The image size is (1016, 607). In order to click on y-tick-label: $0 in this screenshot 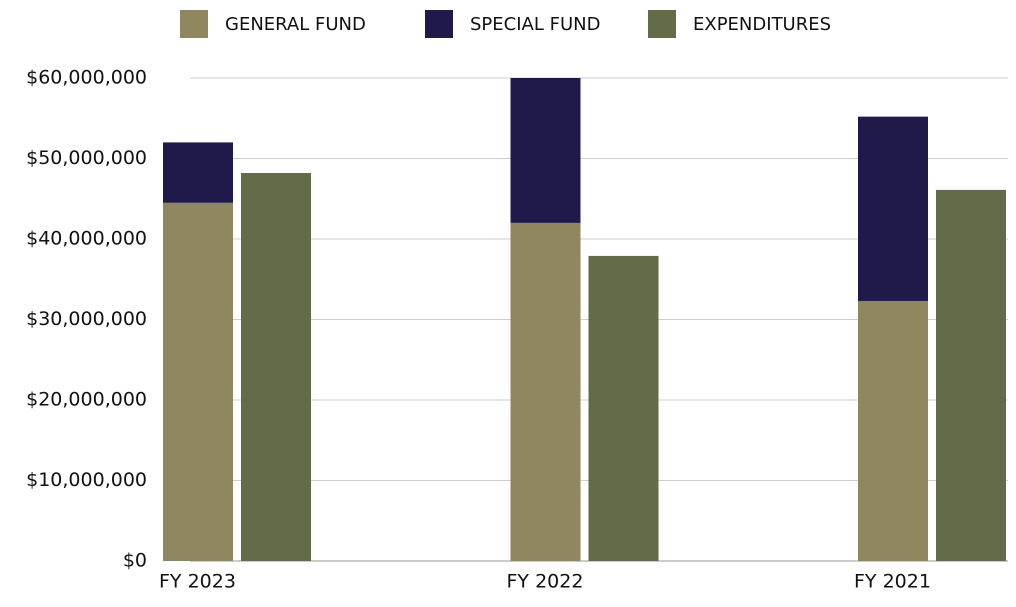, I will do `click(135, 561)`.